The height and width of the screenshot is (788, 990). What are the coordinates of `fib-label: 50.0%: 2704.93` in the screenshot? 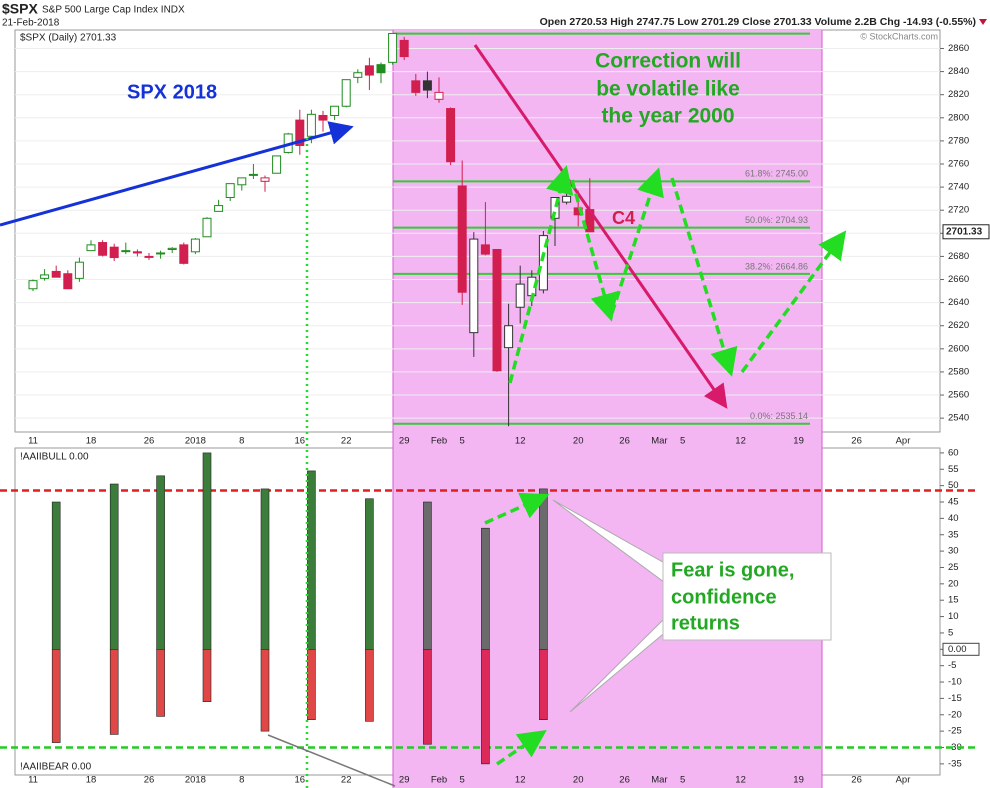 It's located at (776, 220).